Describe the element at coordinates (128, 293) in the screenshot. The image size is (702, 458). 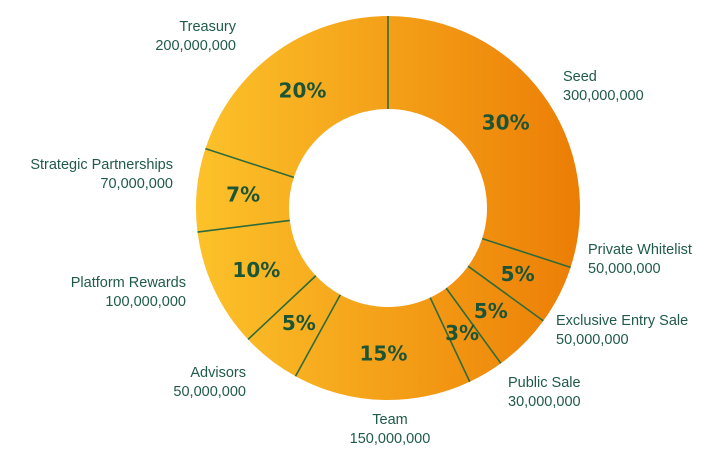
I see `label-platform-rewards: Platform Rewards 100,000,000` at that location.